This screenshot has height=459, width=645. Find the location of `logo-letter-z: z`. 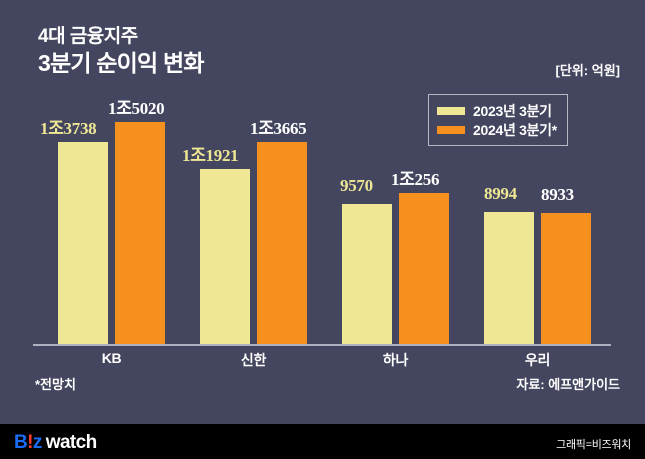

logo-letter-z: z is located at coordinates (37, 442).